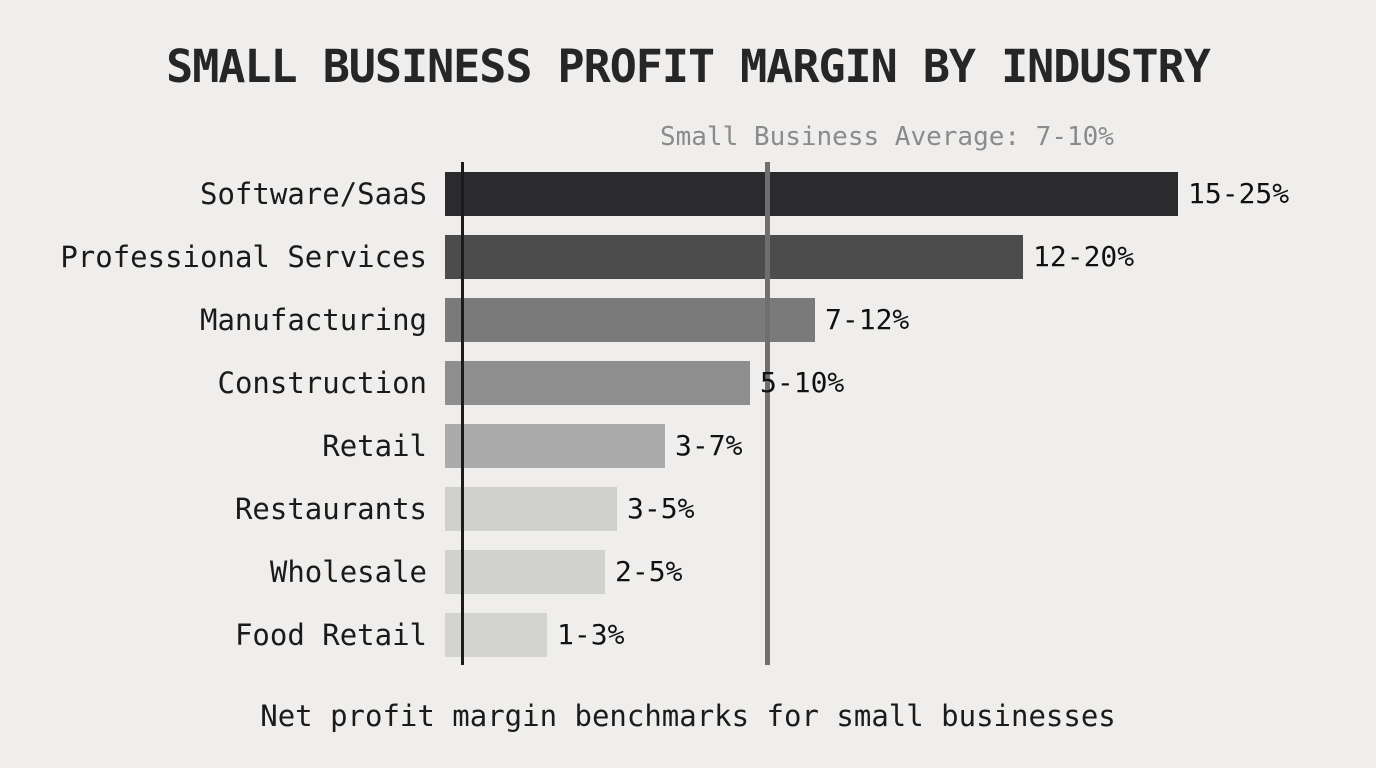  What do you see at coordinates (1084, 256) in the screenshot?
I see `value-label: 12-20%` at bounding box center [1084, 256].